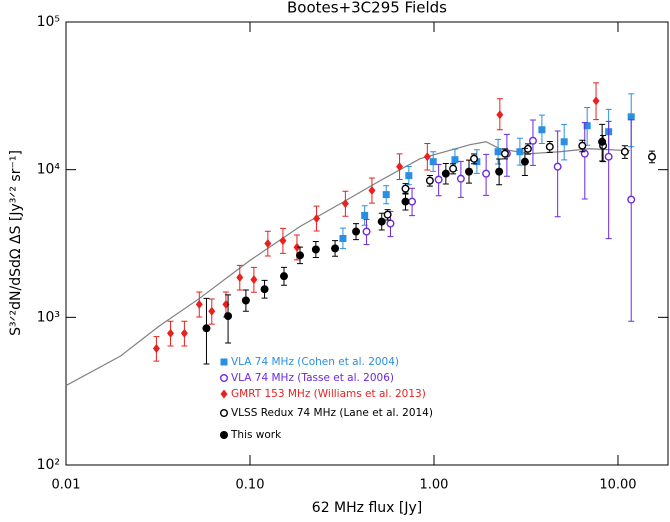 This screenshot has width=670, height=522. I want to click on y-axis-label: S³ᐟ²dN/dSdΩ ΔS [Jy³ᐟ² sr⁻¹], so click(16, 243).